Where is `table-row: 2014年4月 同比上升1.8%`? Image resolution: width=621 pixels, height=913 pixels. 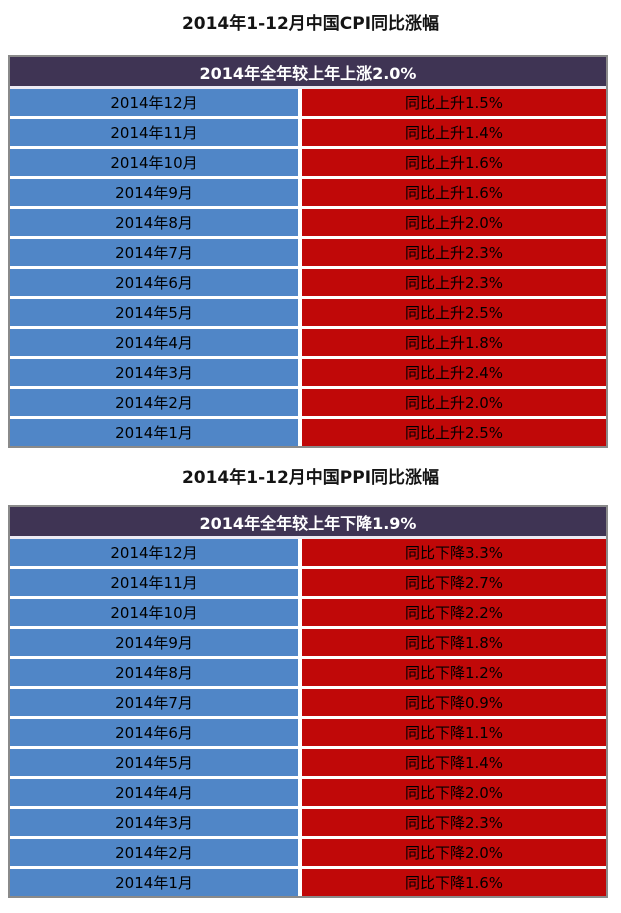
table-row: 2014年4月 同比上升1.8% is located at coordinates (308, 342).